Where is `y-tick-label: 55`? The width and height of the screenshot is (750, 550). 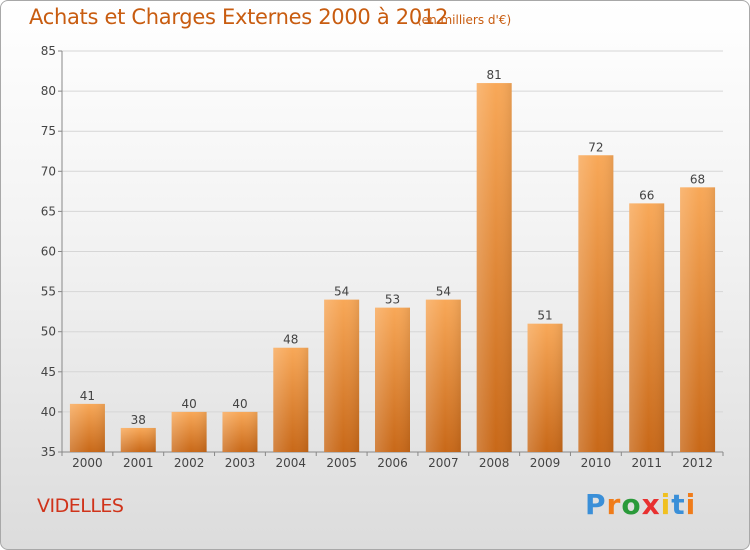
y-tick-label: 55 is located at coordinates (48, 292).